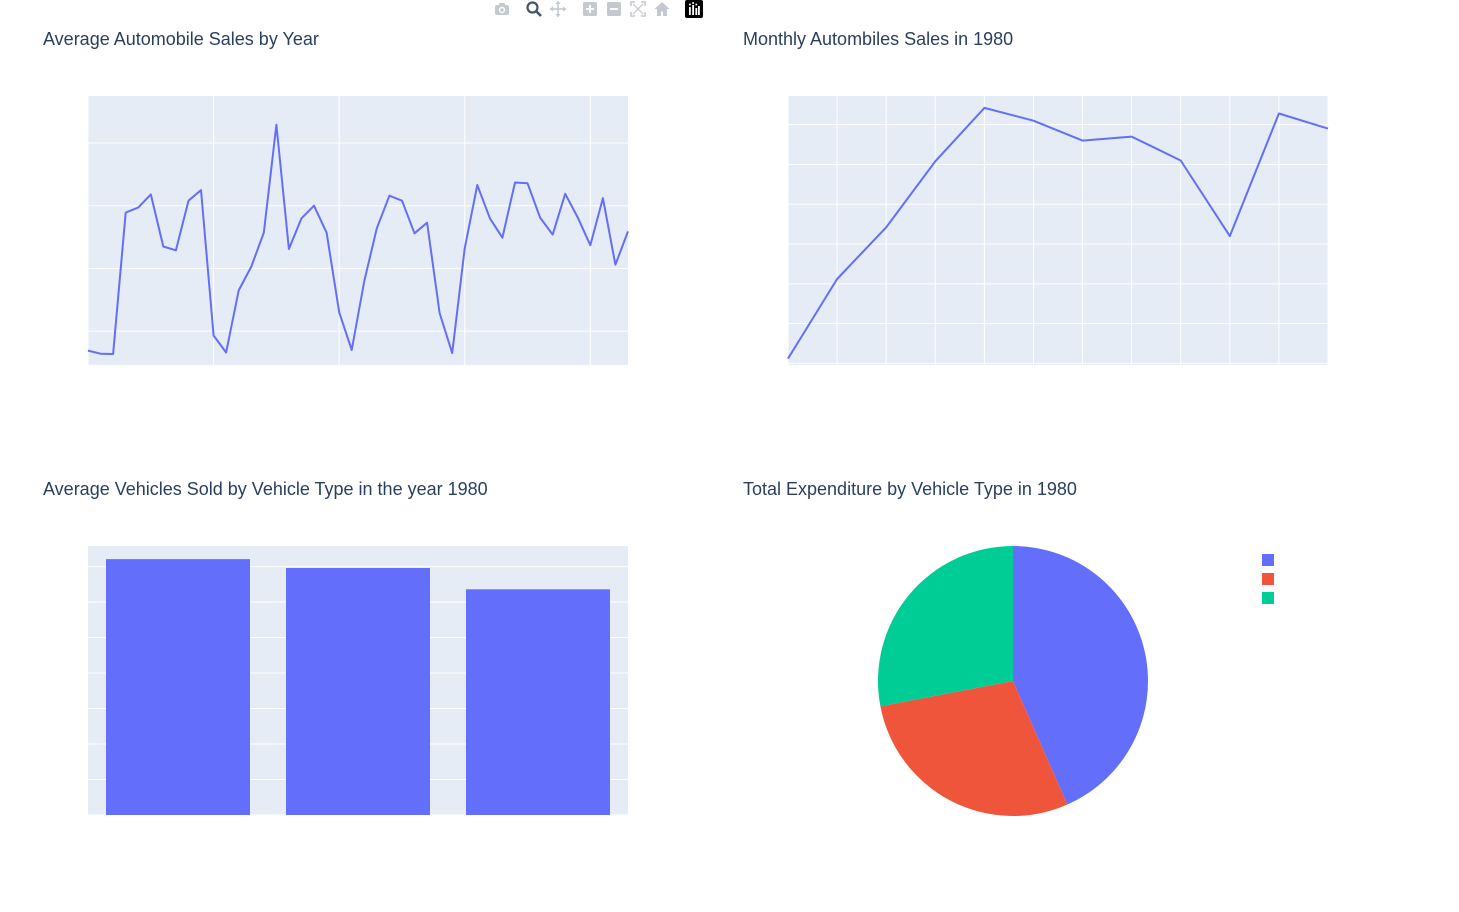 The height and width of the screenshot is (912, 1459). What do you see at coordinates (534, 9) in the screenshot?
I see `zoom-icon` at bounding box center [534, 9].